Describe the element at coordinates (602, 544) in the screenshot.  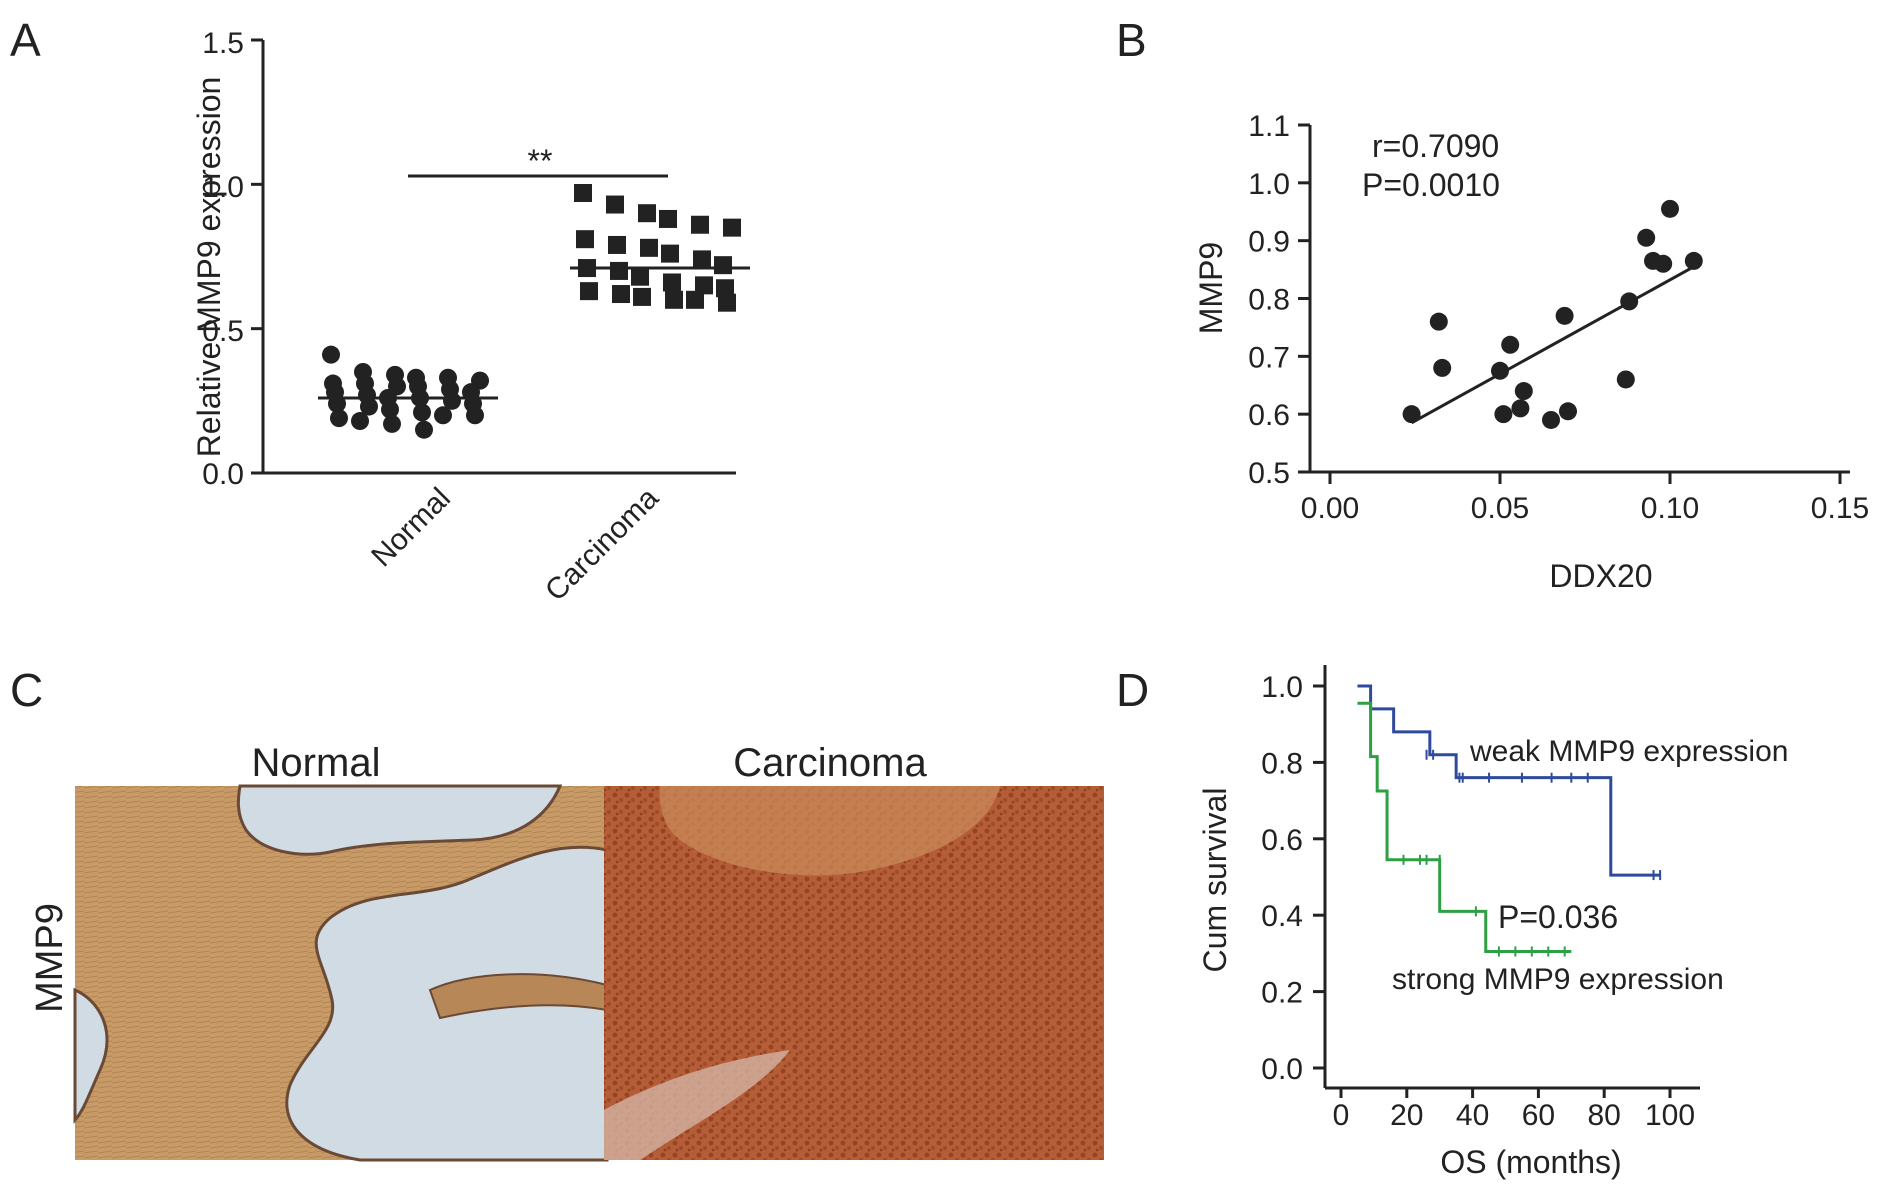
I see `chart-a-category-label: Carcinoma` at that location.